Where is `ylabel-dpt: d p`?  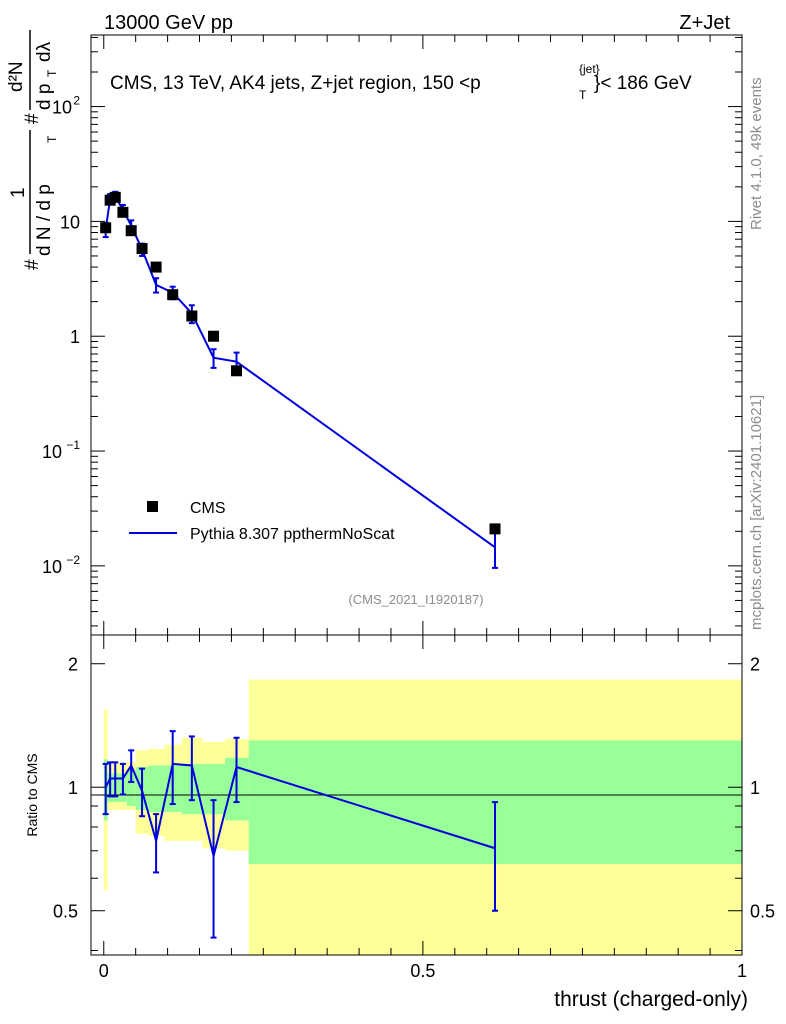 ylabel-dpt: d p is located at coordinates (44, 97).